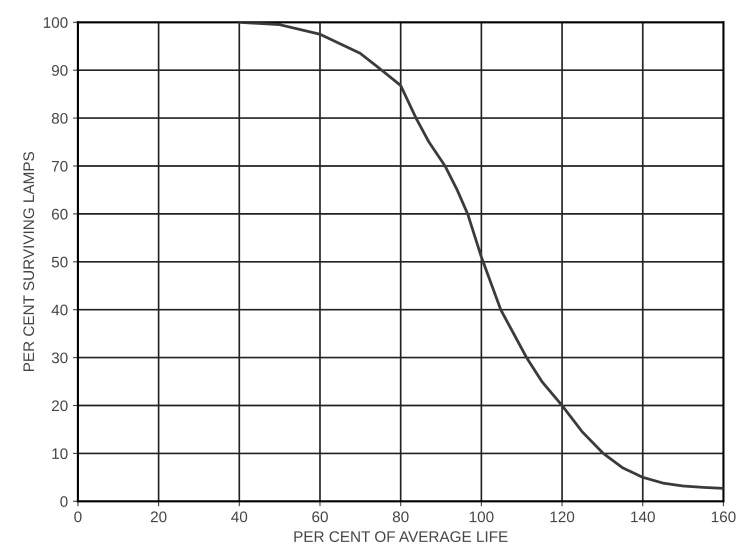 The width and height of the screenshot is (742, 557). What do you see at coordinates (60, 454) in the screenshot?
I see `y-tick-label: 10` at bounding box center [60, 454].